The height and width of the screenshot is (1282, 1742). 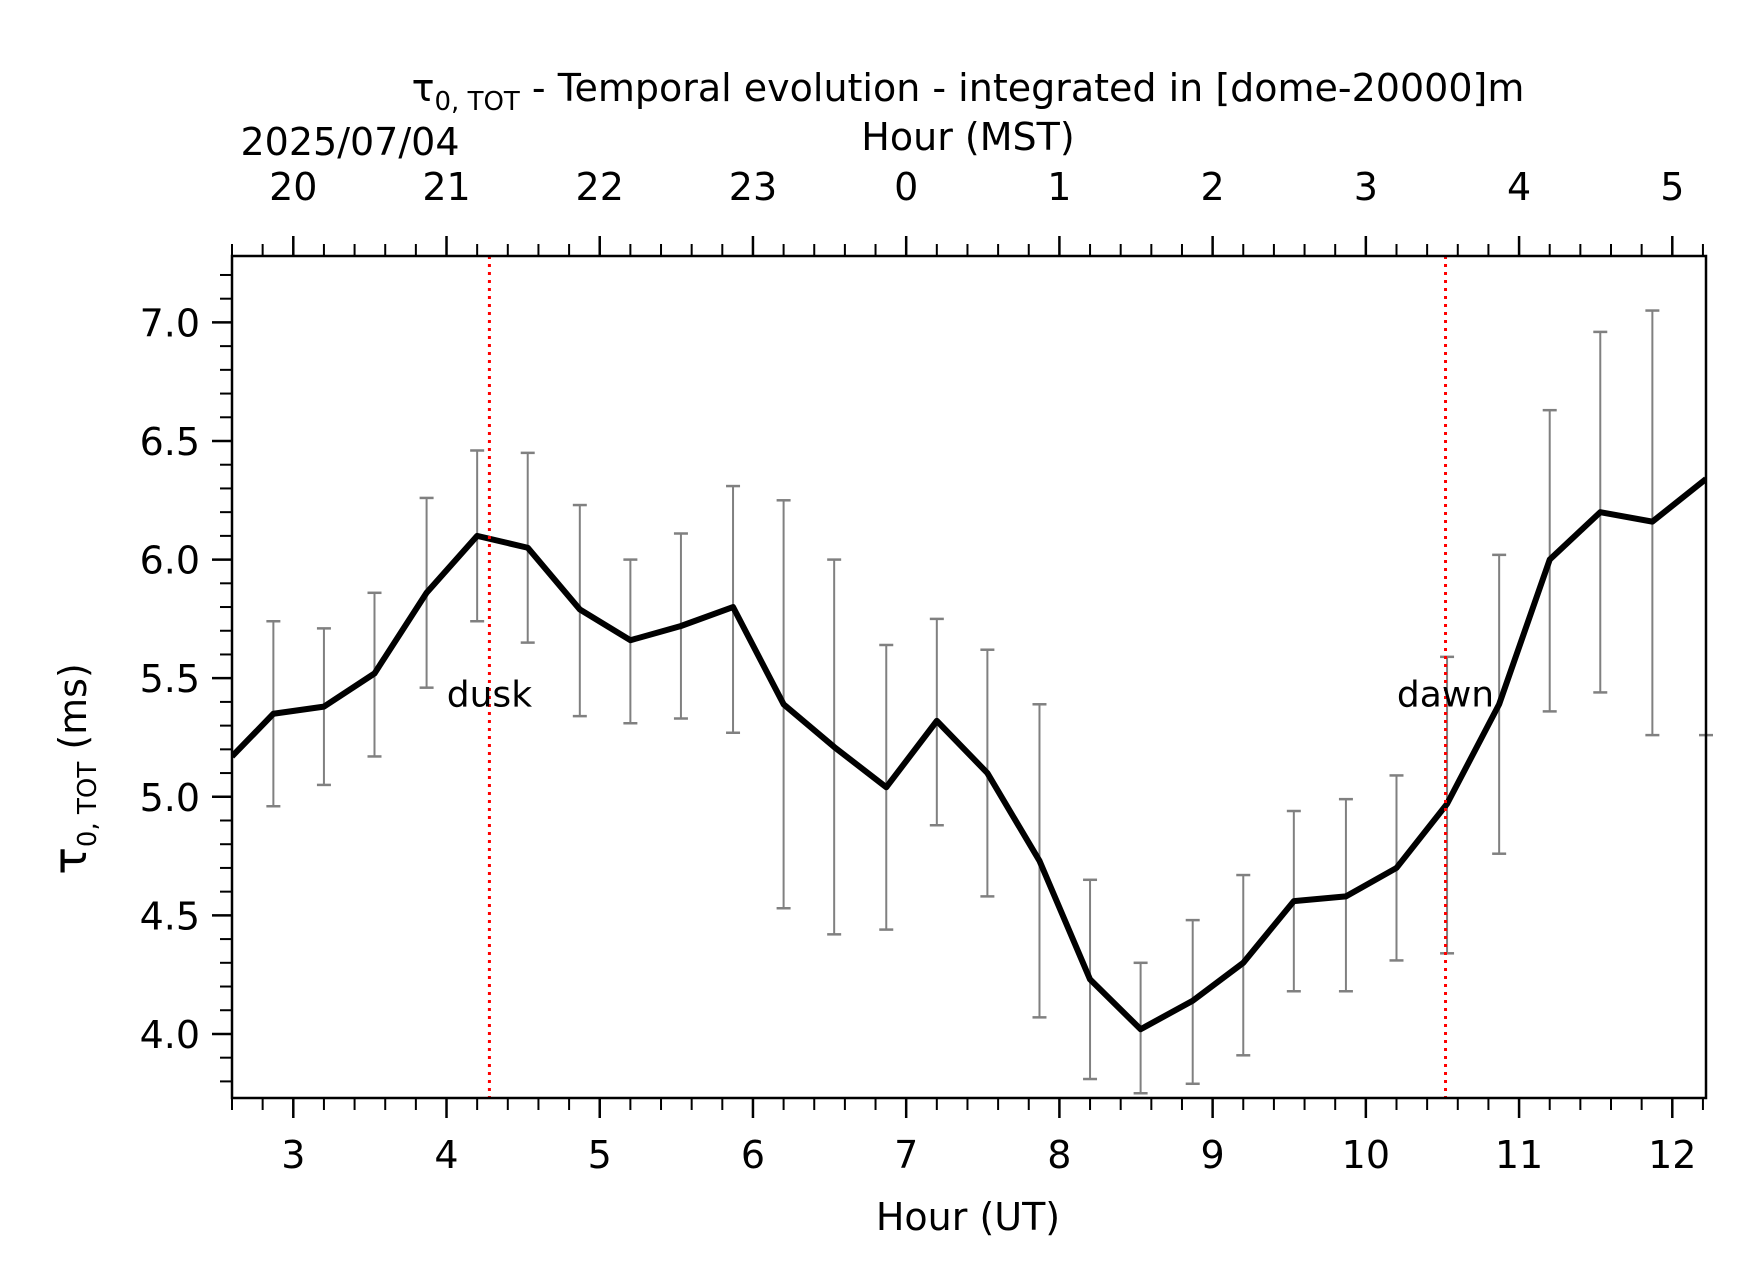 I want to click on y-tick-label: 5.0, so click(x=170, y=798).